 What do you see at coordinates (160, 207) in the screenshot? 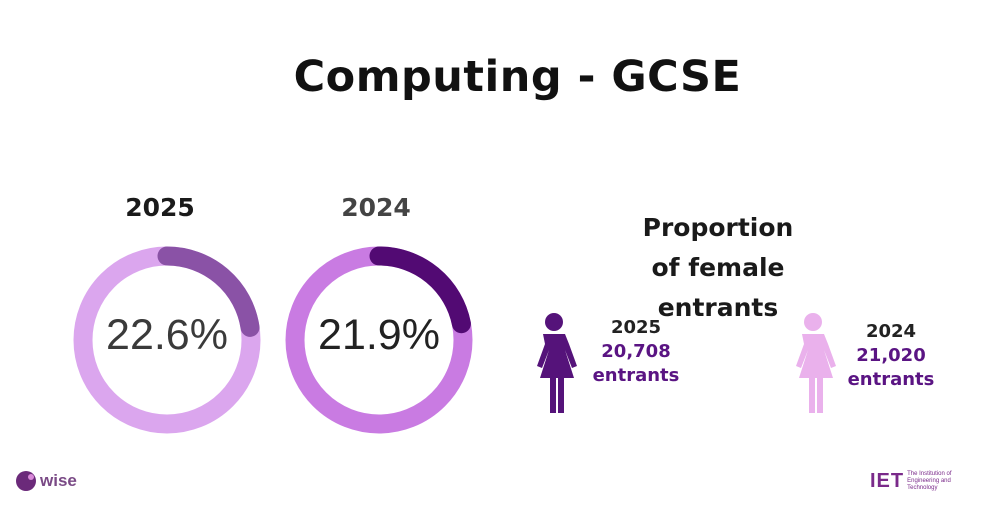
I see `donut-2025-year-label: 2025` at bounding box center [160, 207].